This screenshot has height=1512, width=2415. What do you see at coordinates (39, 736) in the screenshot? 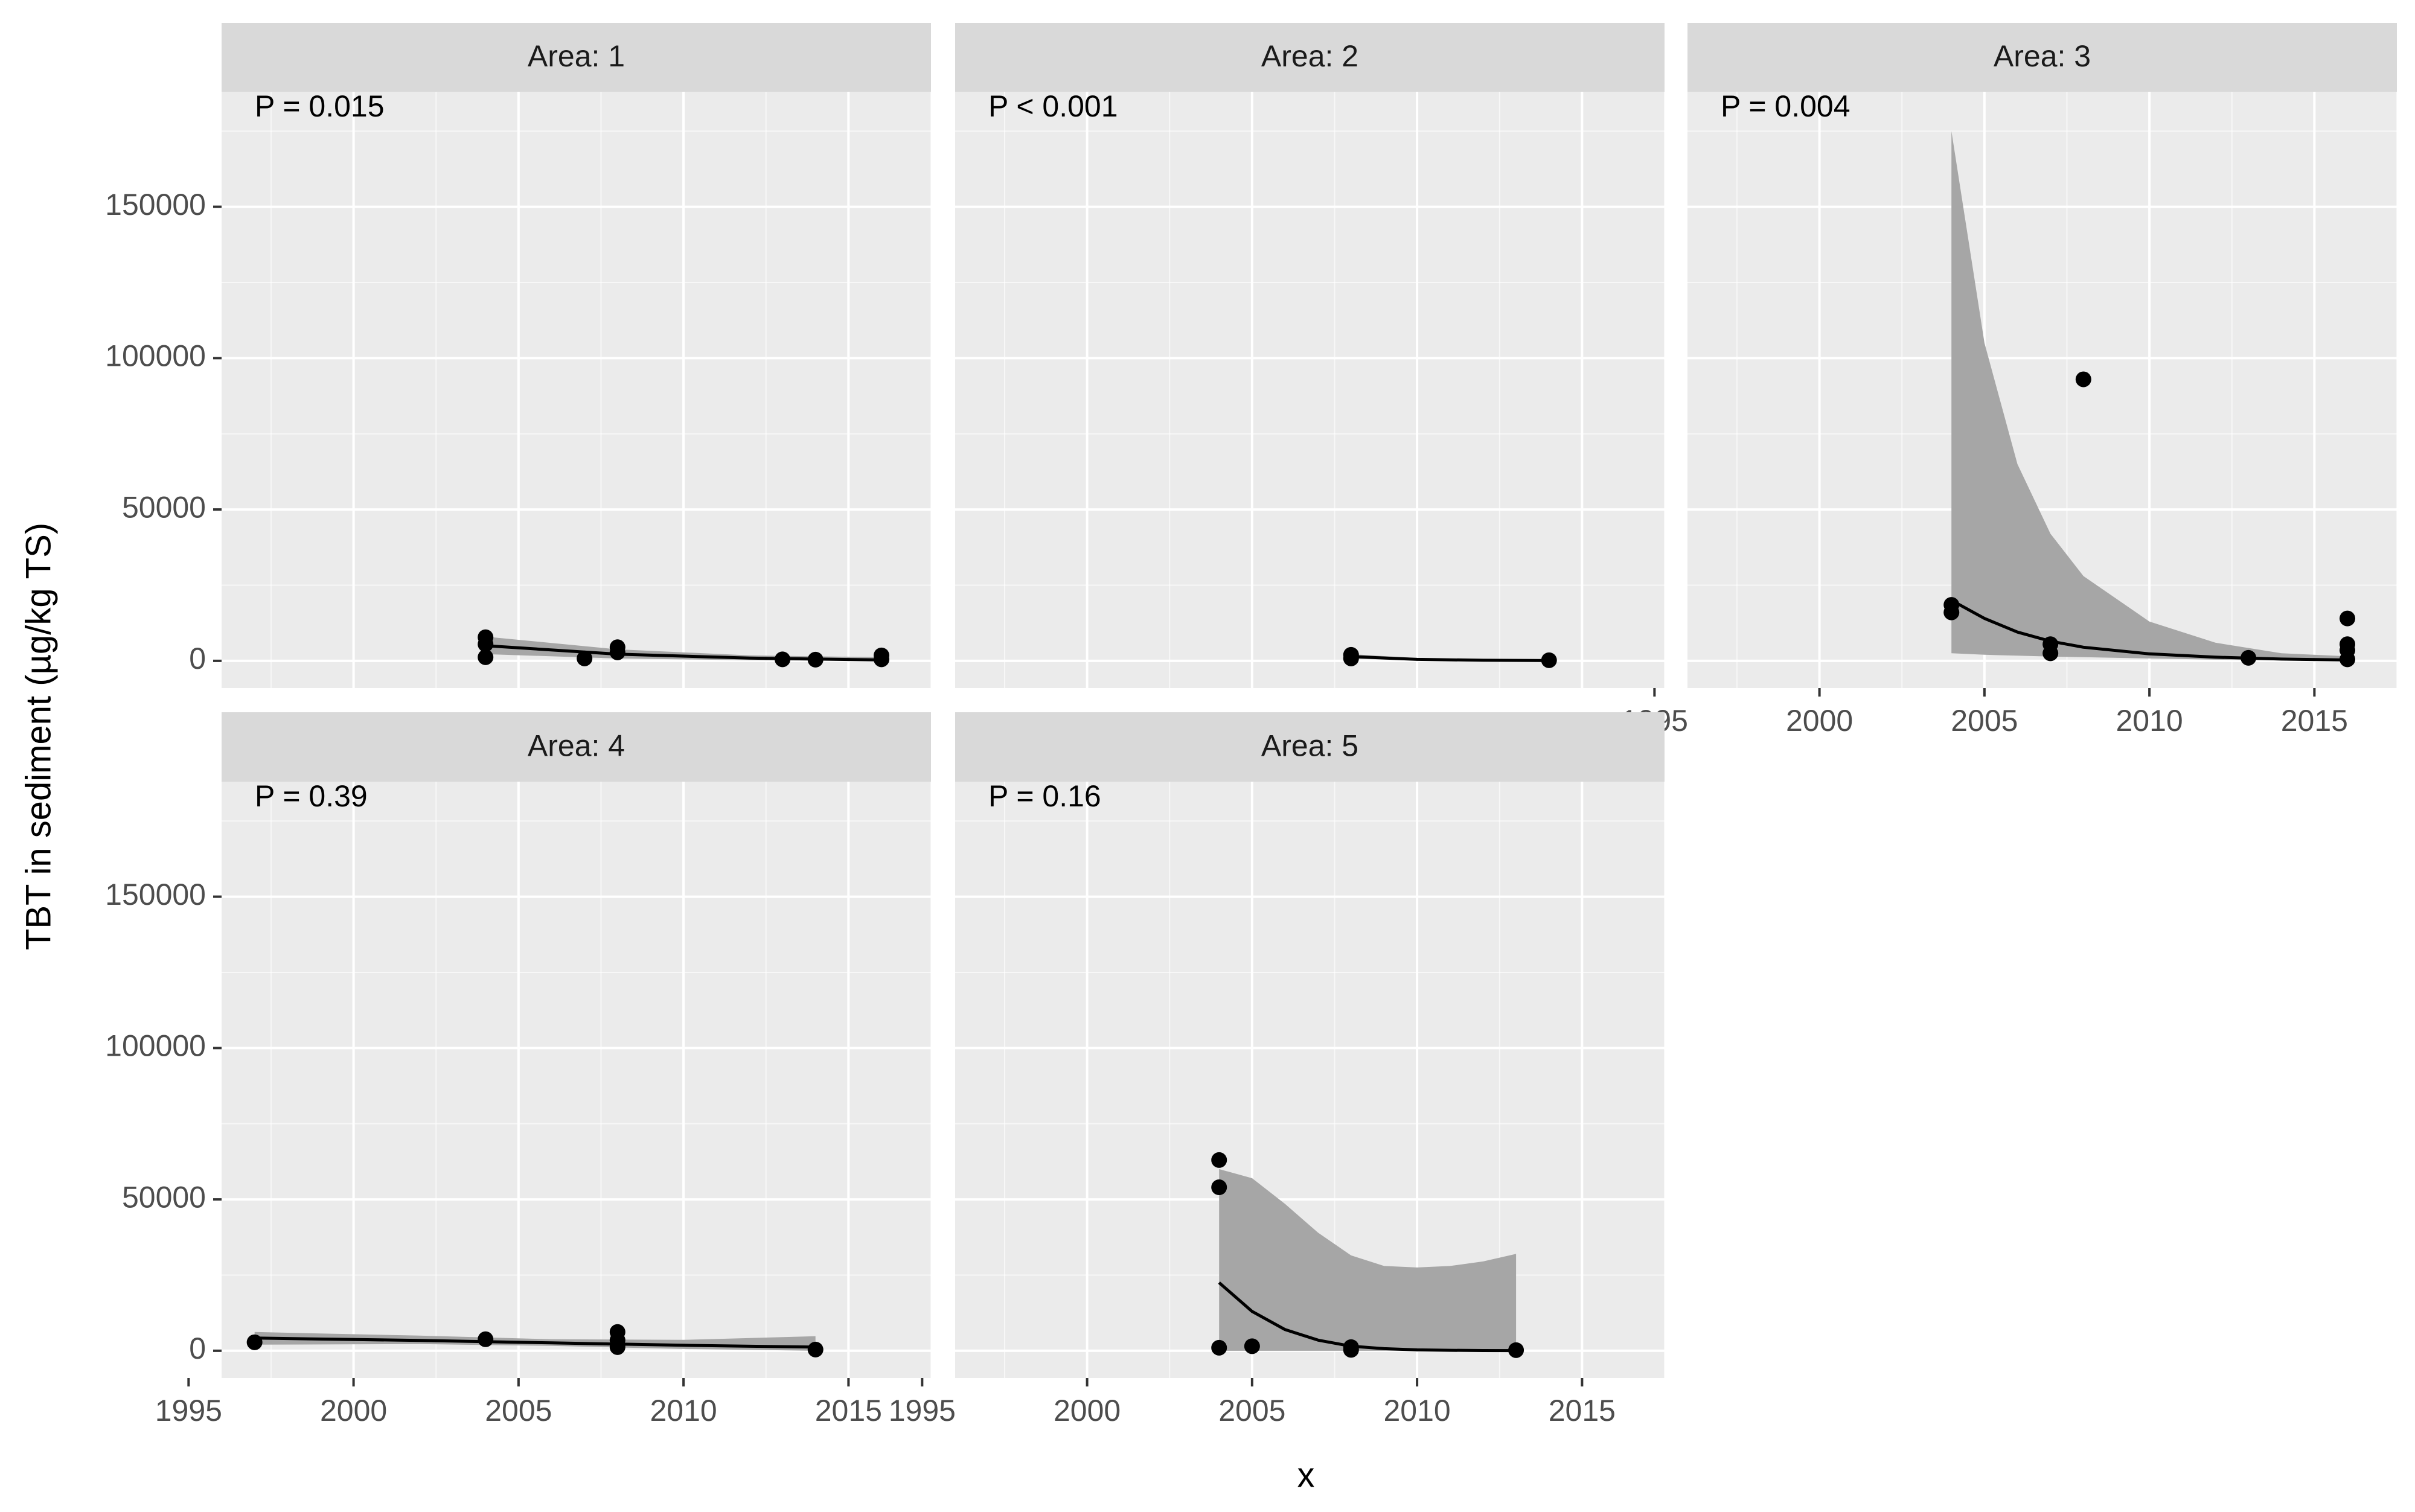
I see `y-axis-title: TBT in sediment (µg/kg TS)` at bounding box center [39, 736].